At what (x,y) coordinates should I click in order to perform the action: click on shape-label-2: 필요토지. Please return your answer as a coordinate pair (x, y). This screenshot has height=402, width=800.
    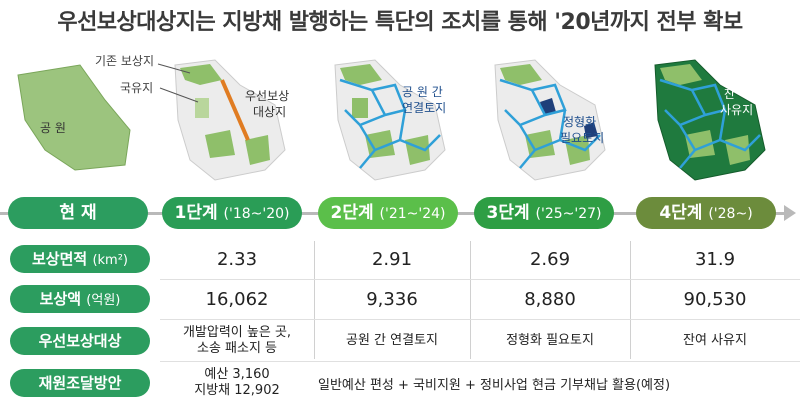
    Looking at the image, I should click on (582, 138).